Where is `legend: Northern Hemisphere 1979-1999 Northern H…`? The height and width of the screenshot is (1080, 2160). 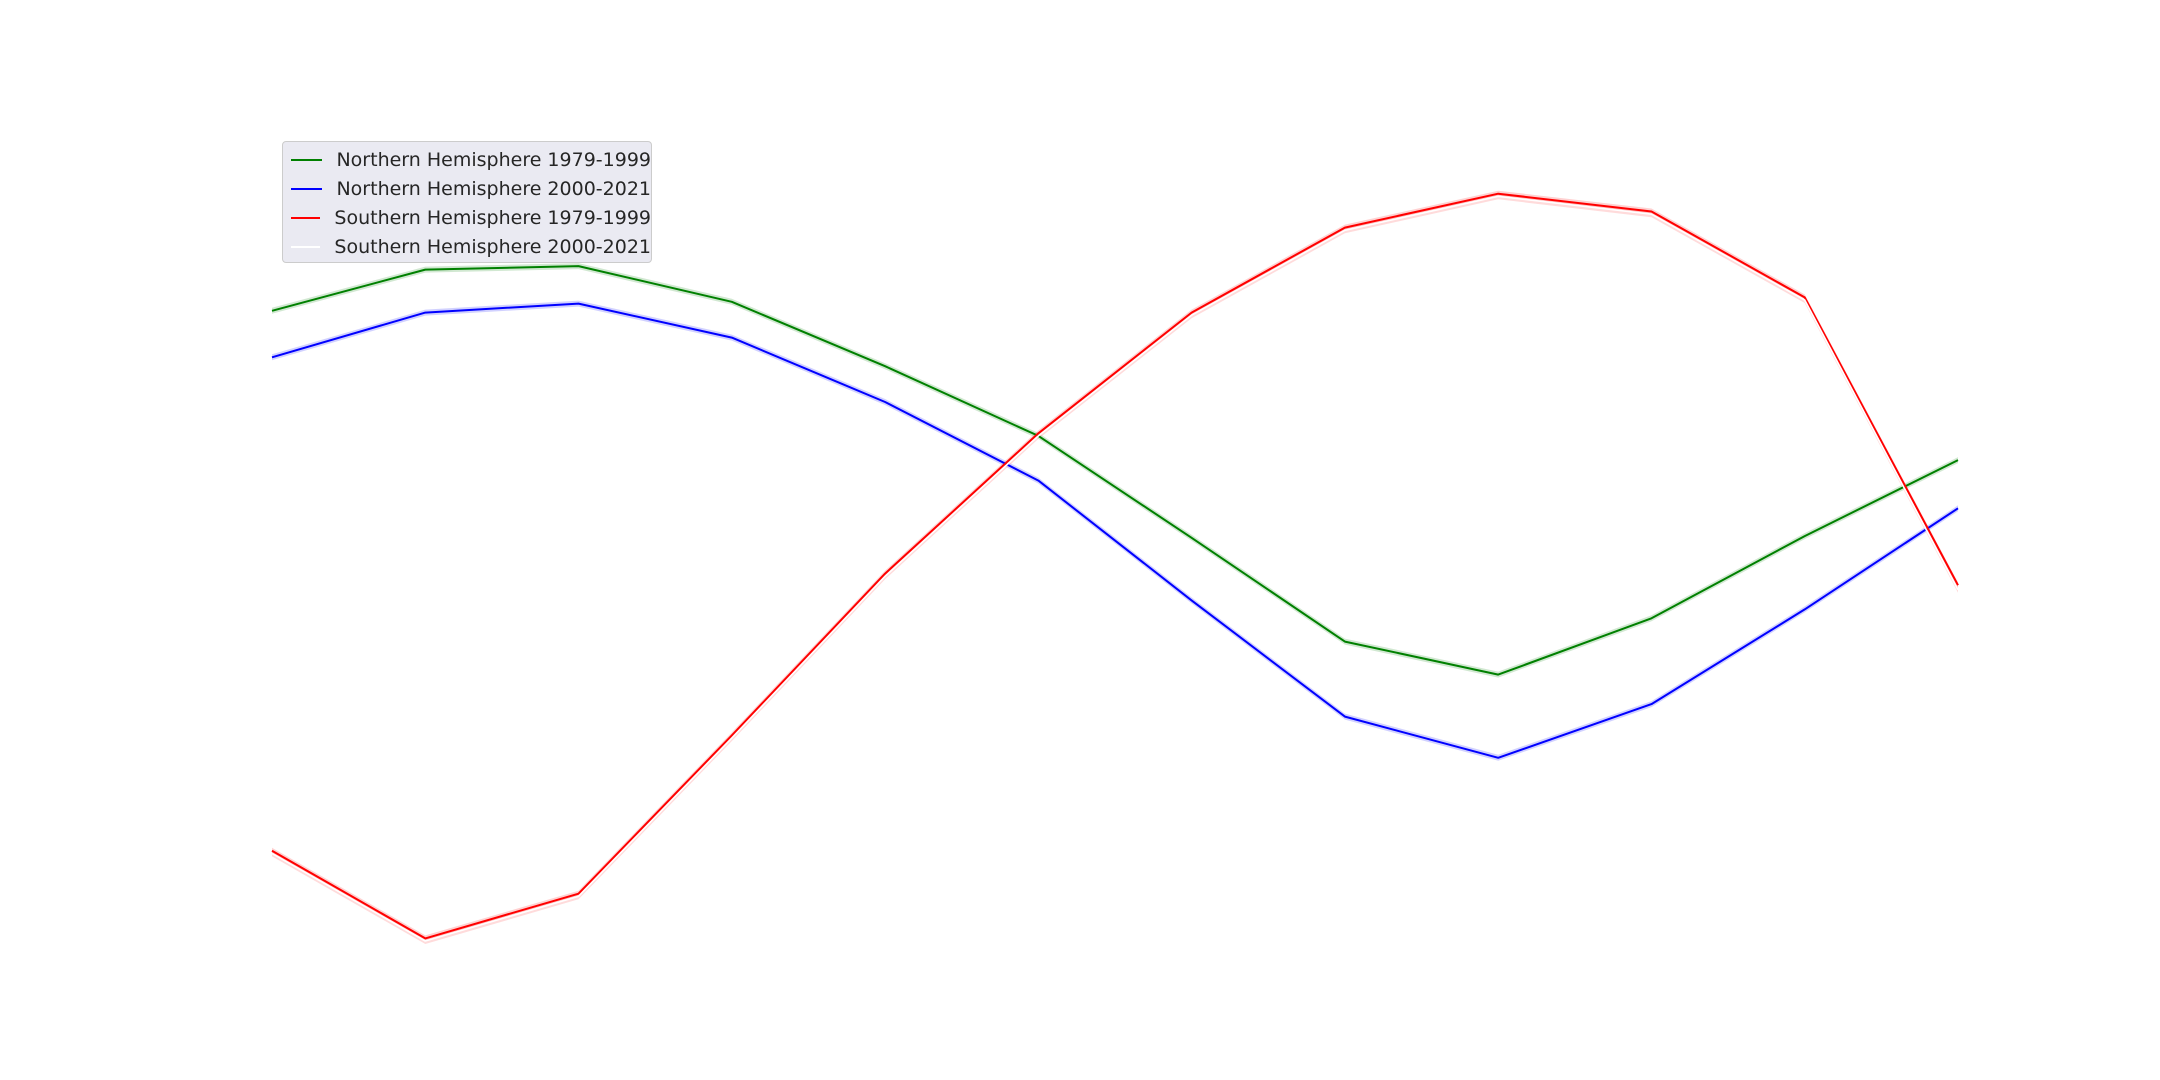
legend: Northern Hemisphere 1979-1999 Northern H… is located at coordinates (467, 202).